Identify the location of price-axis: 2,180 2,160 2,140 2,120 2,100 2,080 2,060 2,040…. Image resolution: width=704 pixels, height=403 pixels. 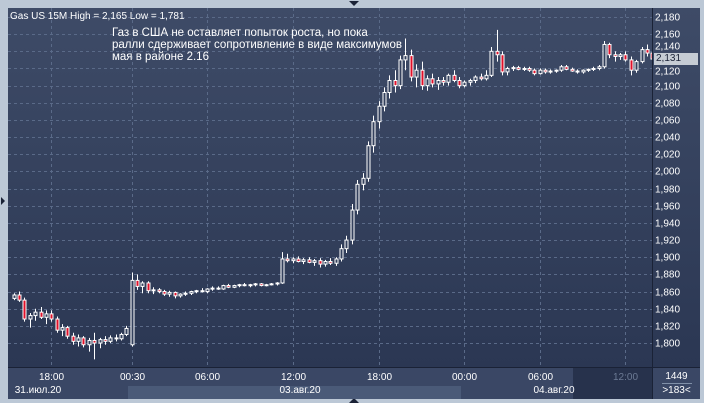
(676, 187).